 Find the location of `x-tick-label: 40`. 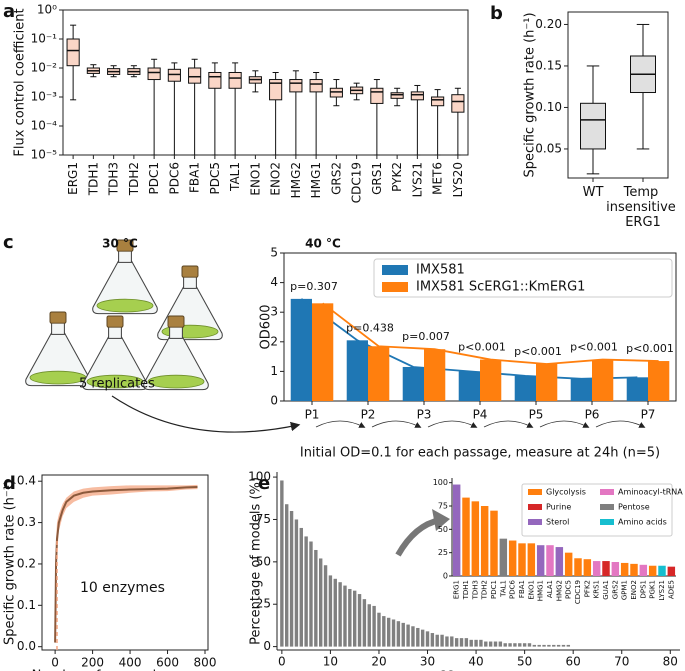

x-tick-label: 40 is located at coordinates (475, 662).